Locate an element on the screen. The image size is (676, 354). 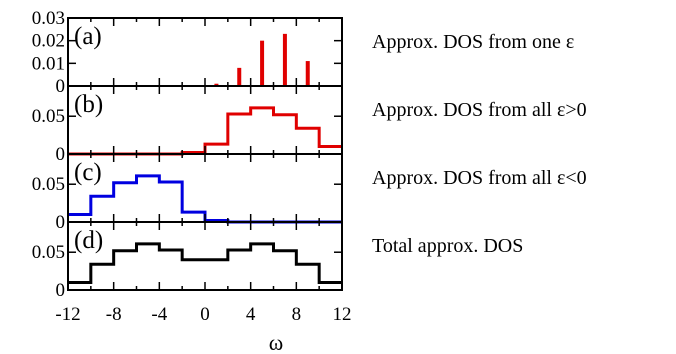
panel-description-a: Approx. DOS from one ε is located at coordinates (473, 42).